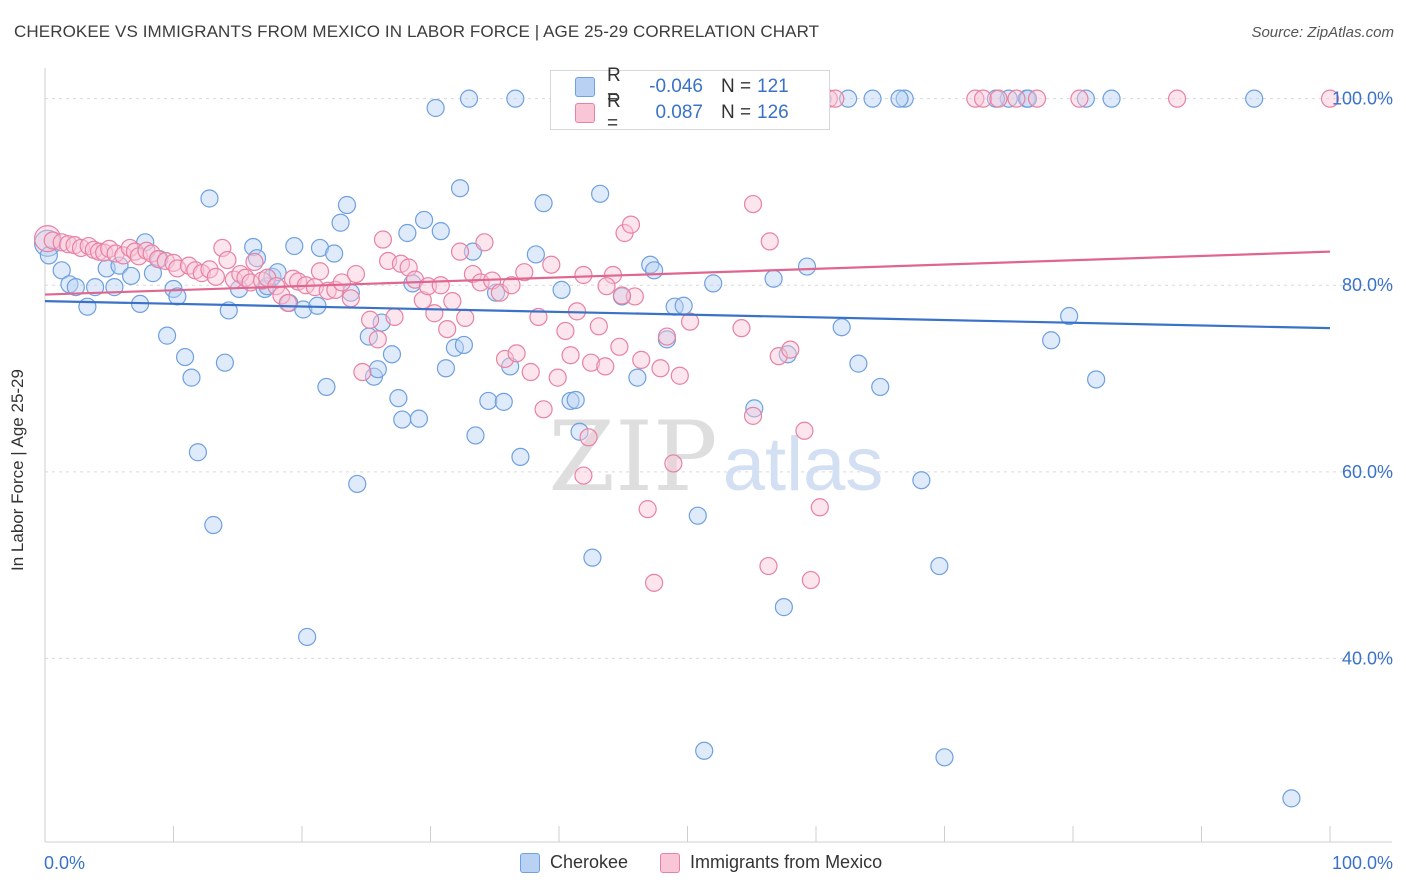 The height and width of the screenshot is (892, 1406). I want to click on watermark-atlas: atlas, so click(803, 464).